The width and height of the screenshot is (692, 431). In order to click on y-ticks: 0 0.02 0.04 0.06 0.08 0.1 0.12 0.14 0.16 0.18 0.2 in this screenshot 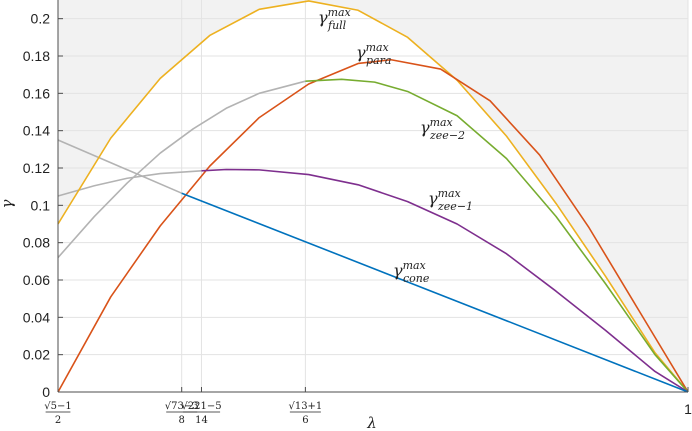, I will do `click(43, 205)`.